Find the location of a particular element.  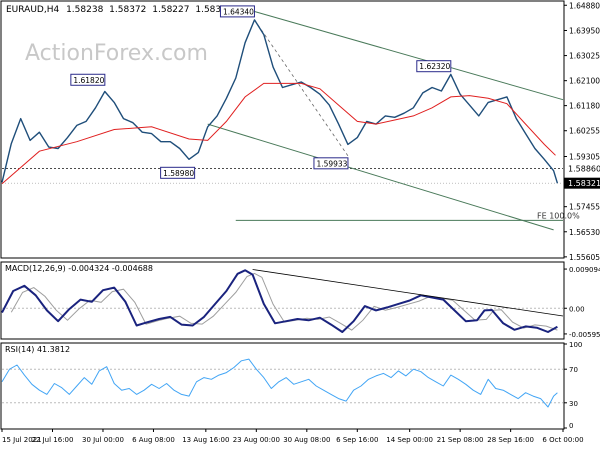

rsi-y-ticks: 100 70 30 0 is located at coordinates (573, 385).